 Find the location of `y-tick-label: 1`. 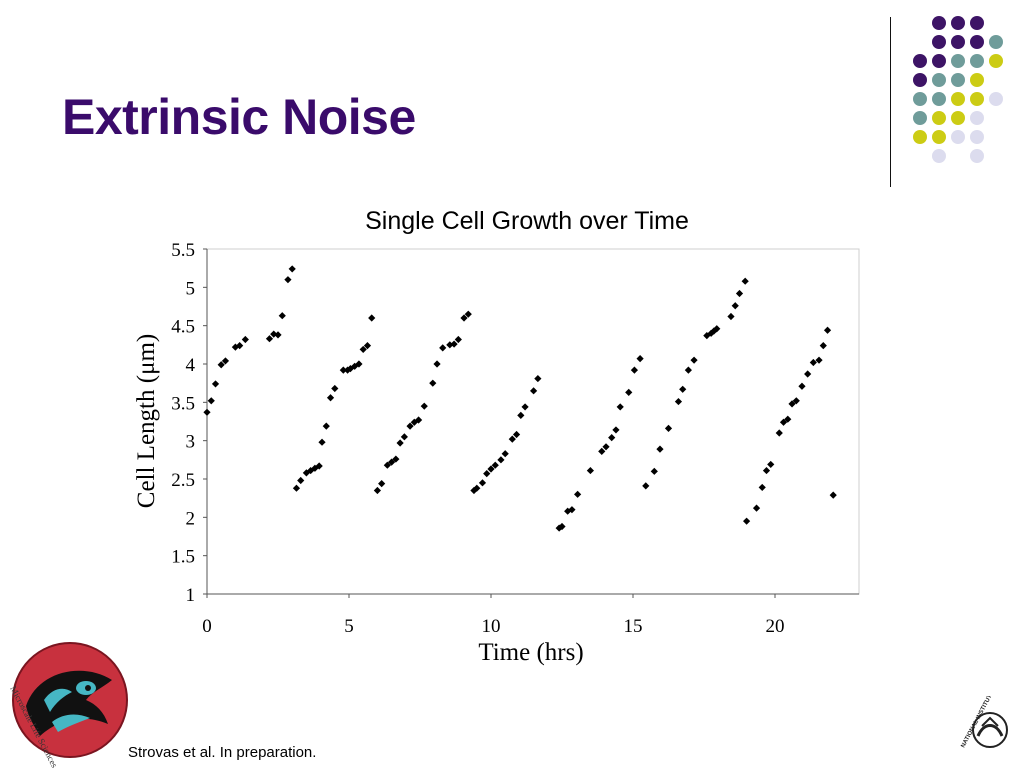

y-tick-label: 1 is located at coordinates (191, 595).